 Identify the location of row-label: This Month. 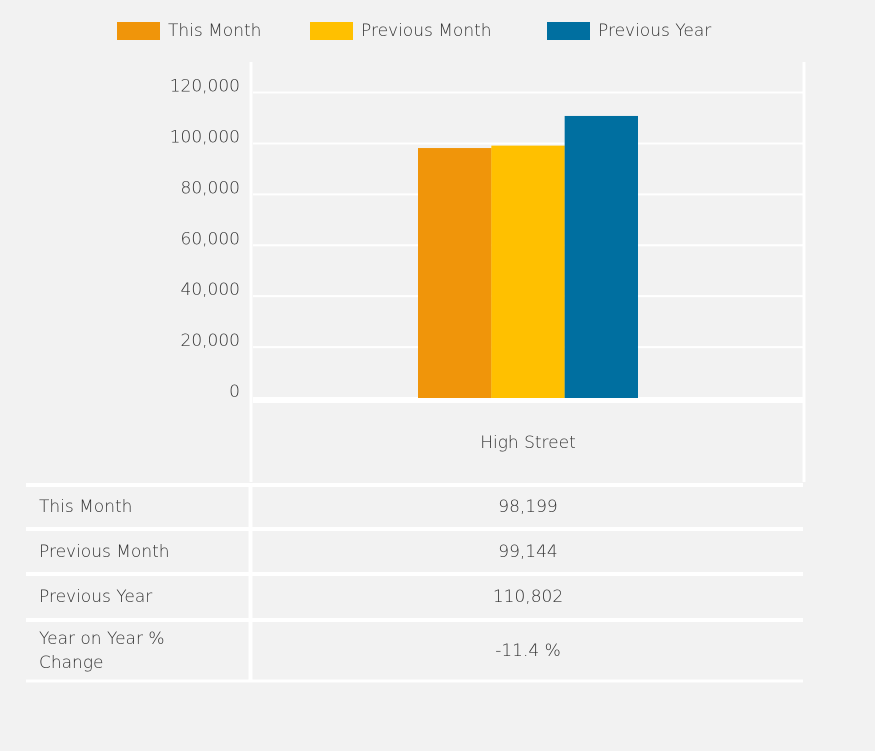
(86, 507).